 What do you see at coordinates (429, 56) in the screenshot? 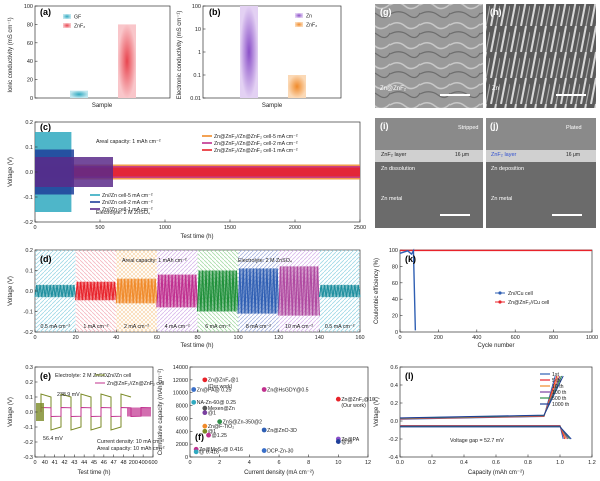
I see `sem-image-g` at bounding box center [429, 56].